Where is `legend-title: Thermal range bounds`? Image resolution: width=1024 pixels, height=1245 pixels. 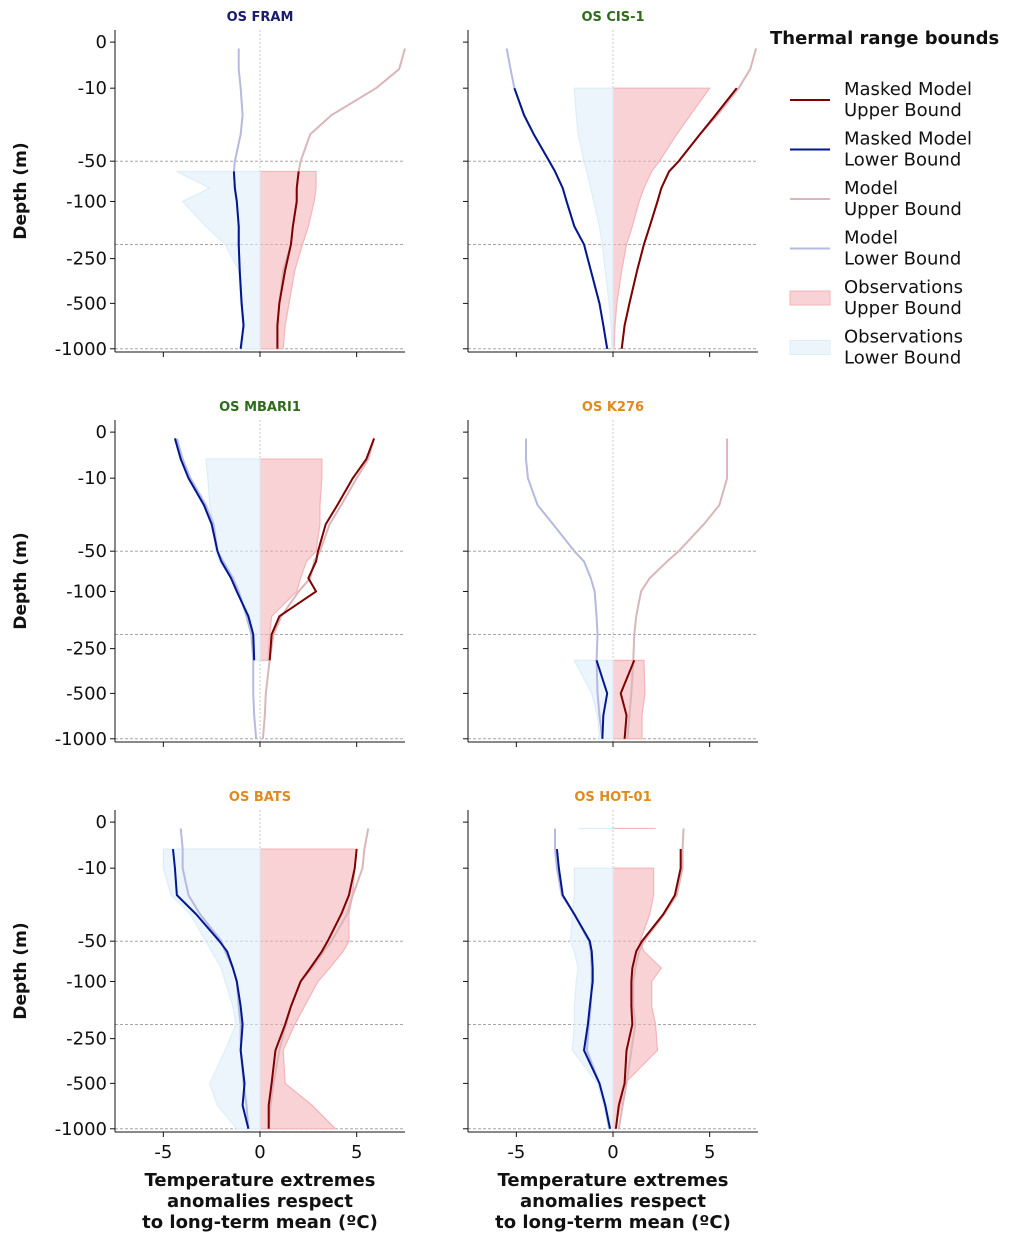
legend-title: Thermal range bounds is located at coordinates (884, 38).